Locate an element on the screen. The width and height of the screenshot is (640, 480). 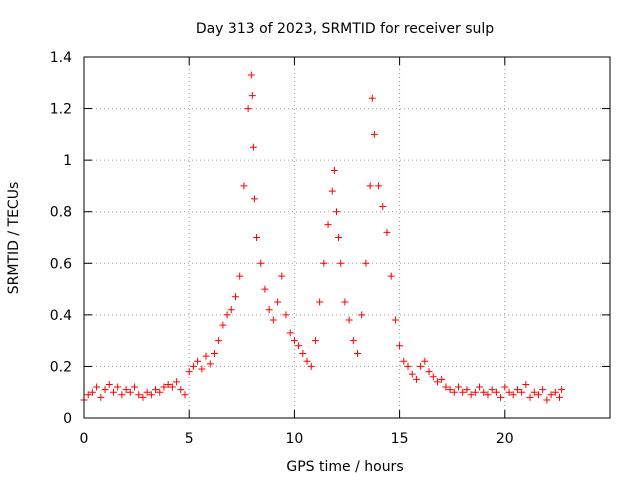
x-tick-label: 5 is located at coordinates (189, 439).